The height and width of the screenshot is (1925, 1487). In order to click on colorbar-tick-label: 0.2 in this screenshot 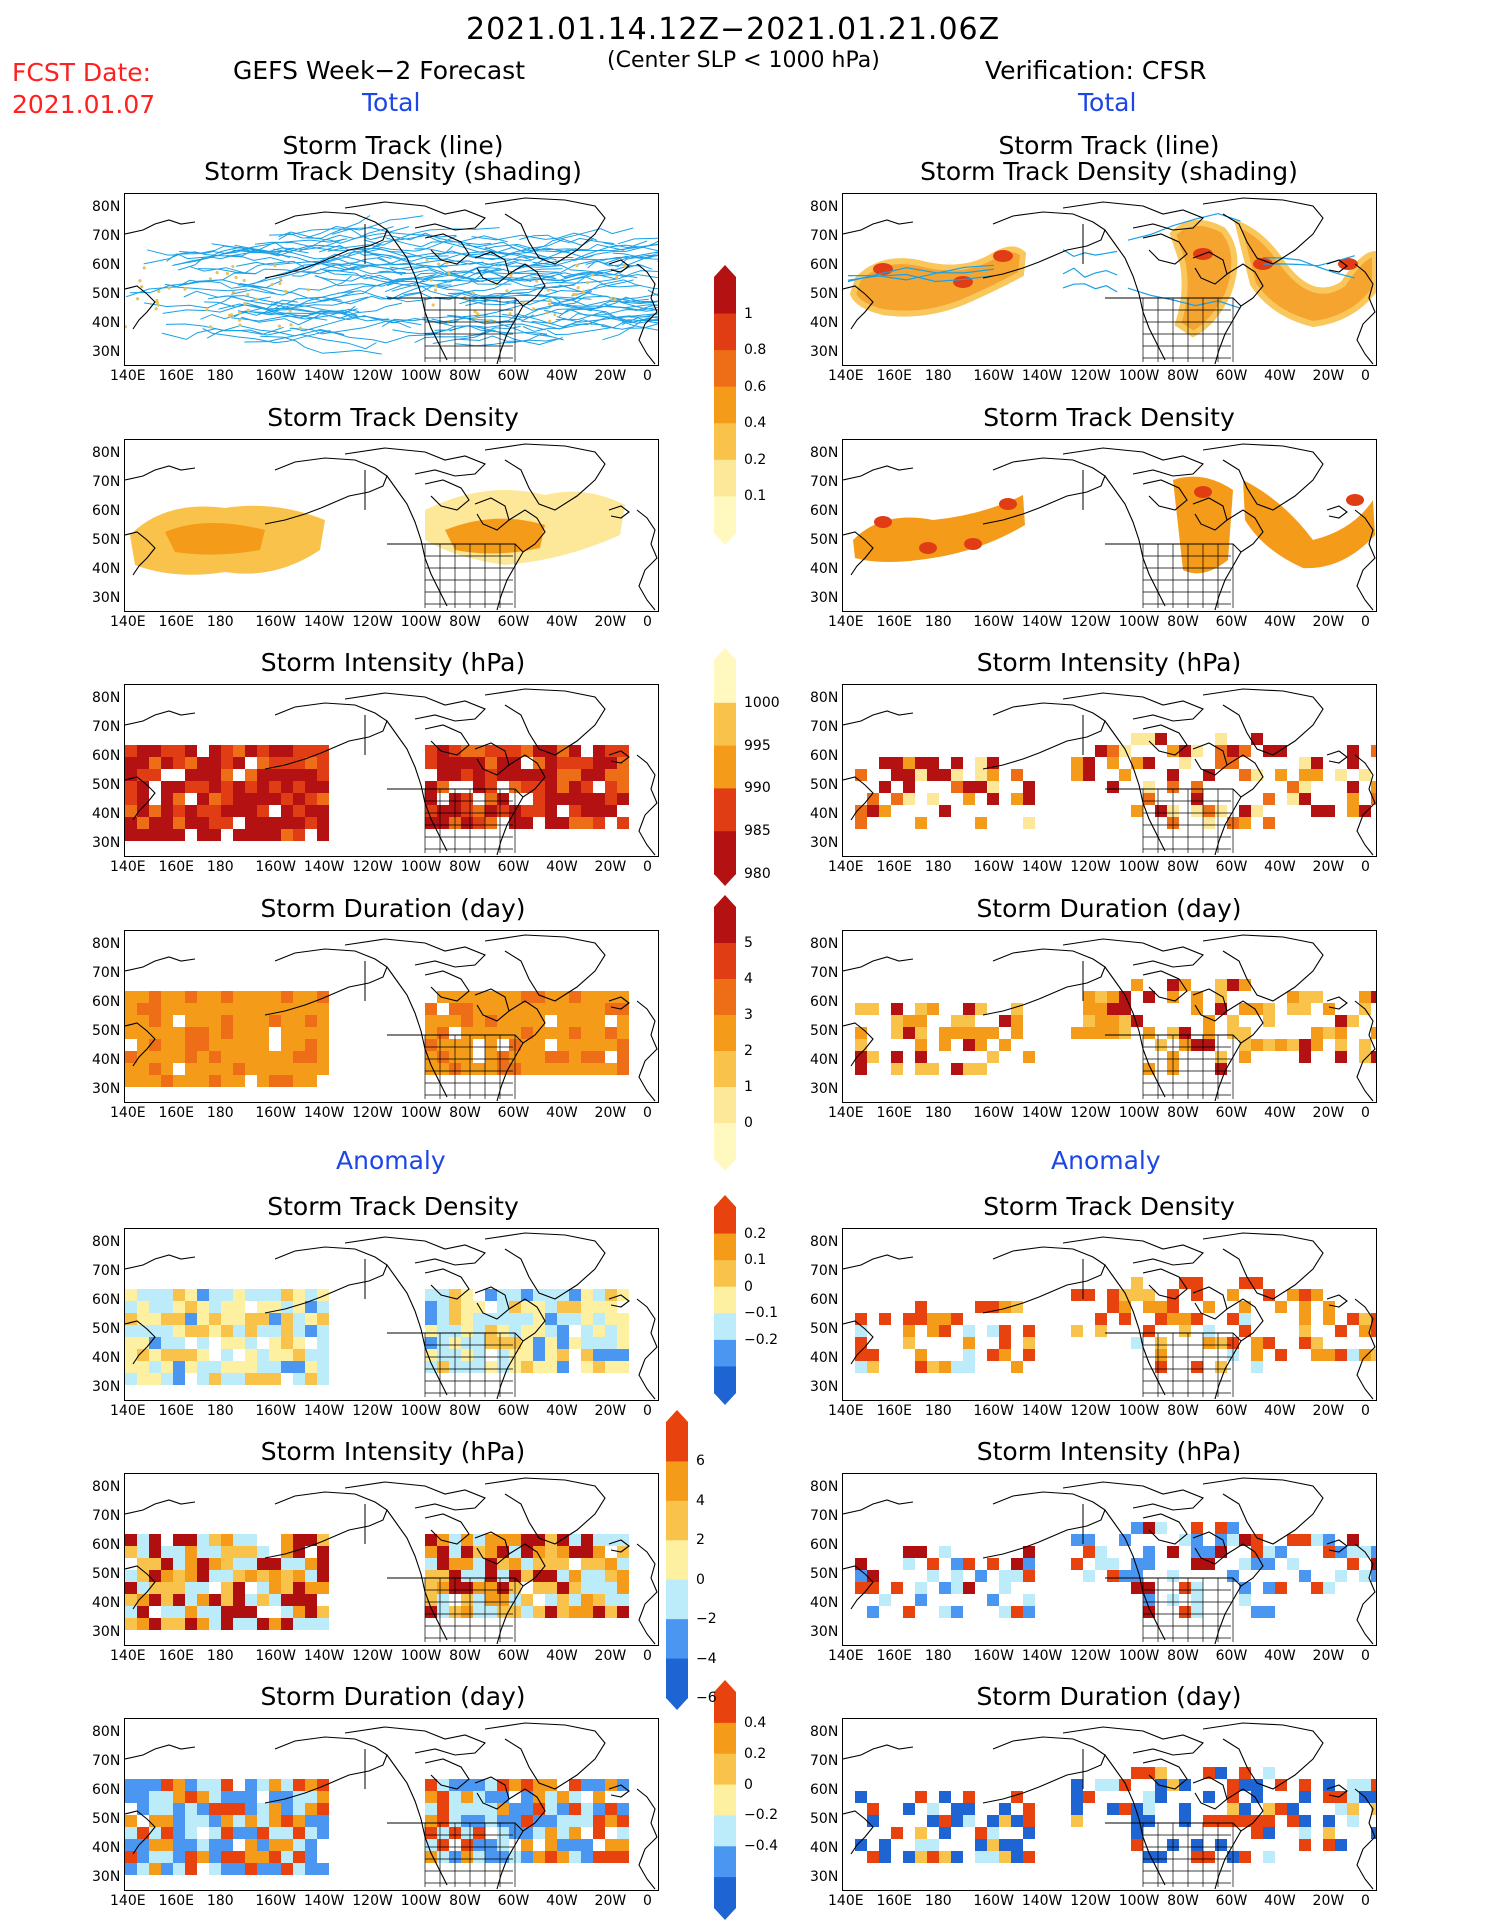, I will do `click(755, 1753)`.